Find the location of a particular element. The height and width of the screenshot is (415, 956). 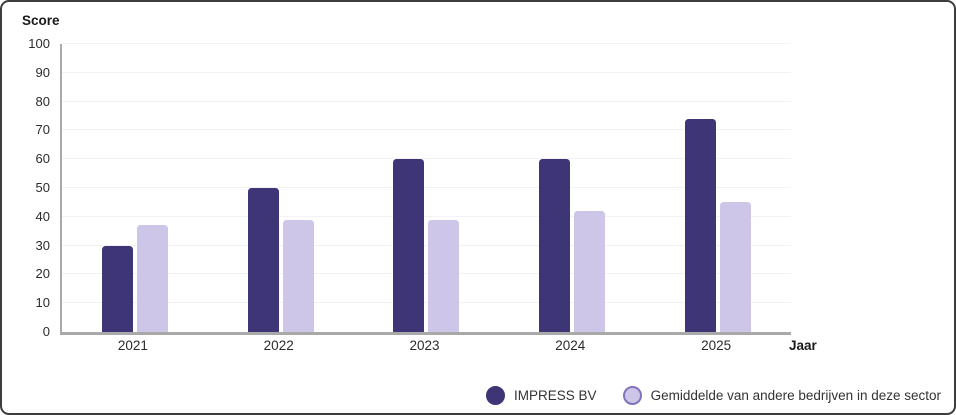

x-axis-tick-labels: 2021 2022 2023 2024 2025 is located at coordinates (424, 345).